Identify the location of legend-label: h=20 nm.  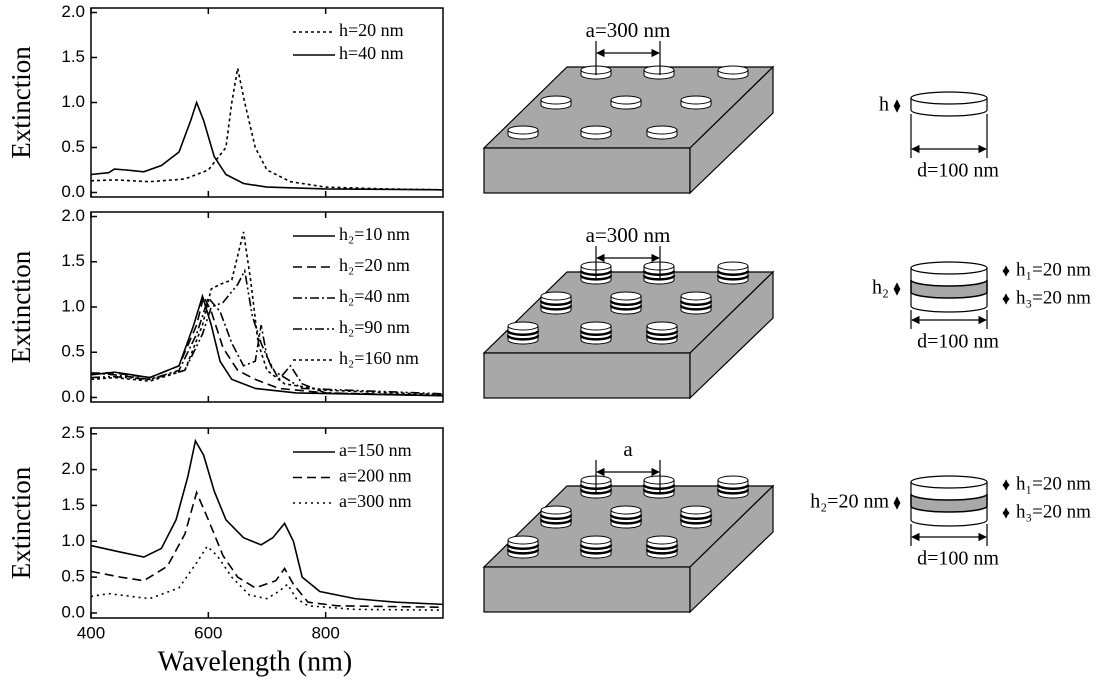
(371, 30).